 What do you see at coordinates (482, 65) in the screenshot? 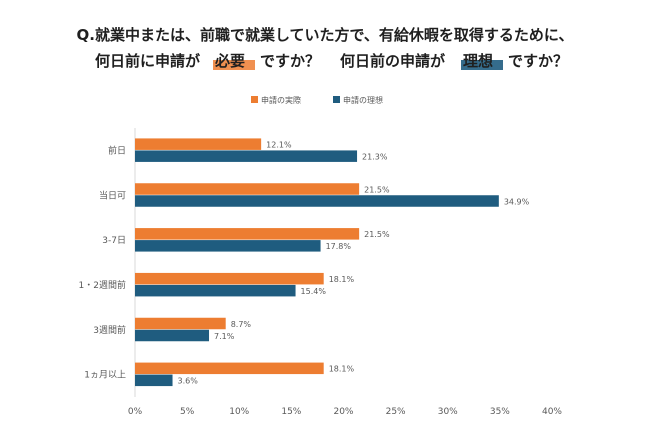
I see `title-emph2-underline` at bounding box center [482, 65].